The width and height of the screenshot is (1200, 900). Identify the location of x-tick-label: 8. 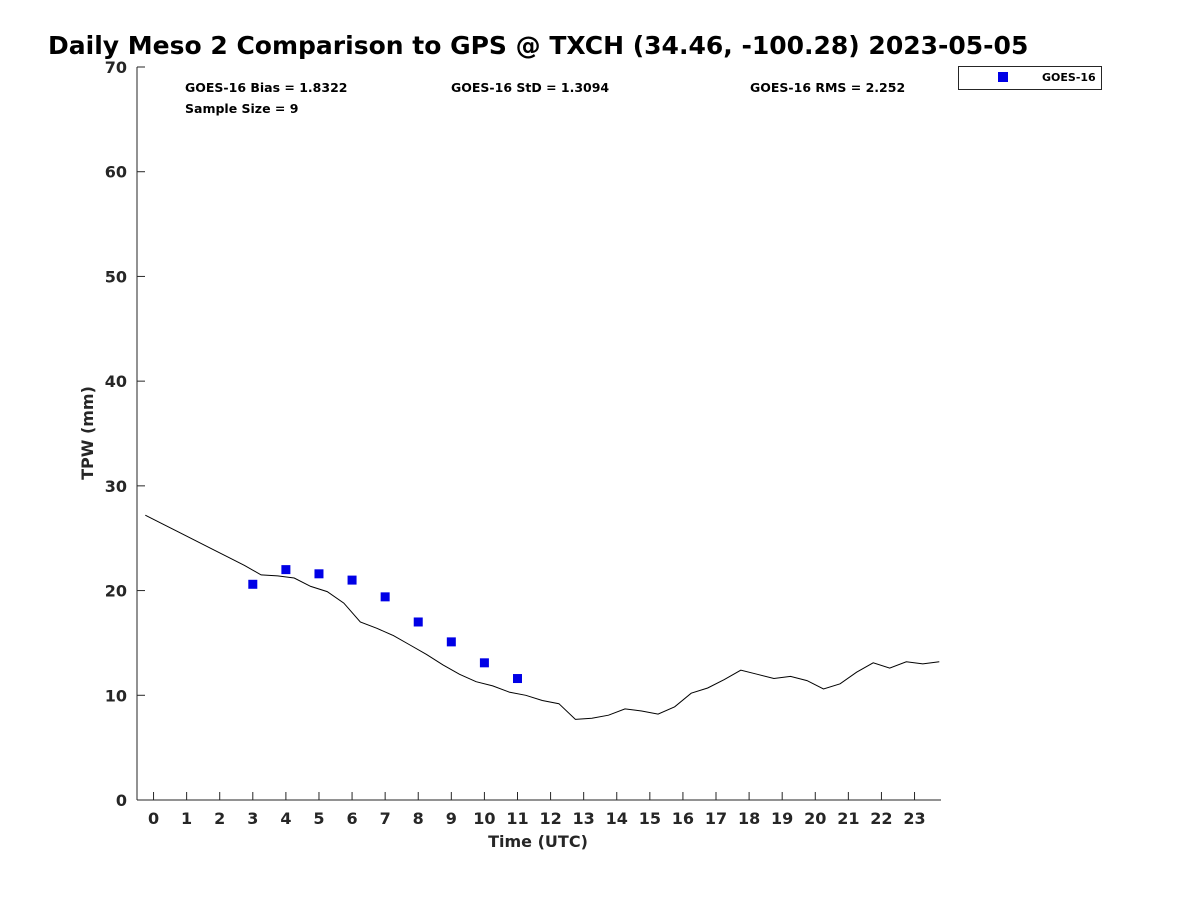
(418, 818).